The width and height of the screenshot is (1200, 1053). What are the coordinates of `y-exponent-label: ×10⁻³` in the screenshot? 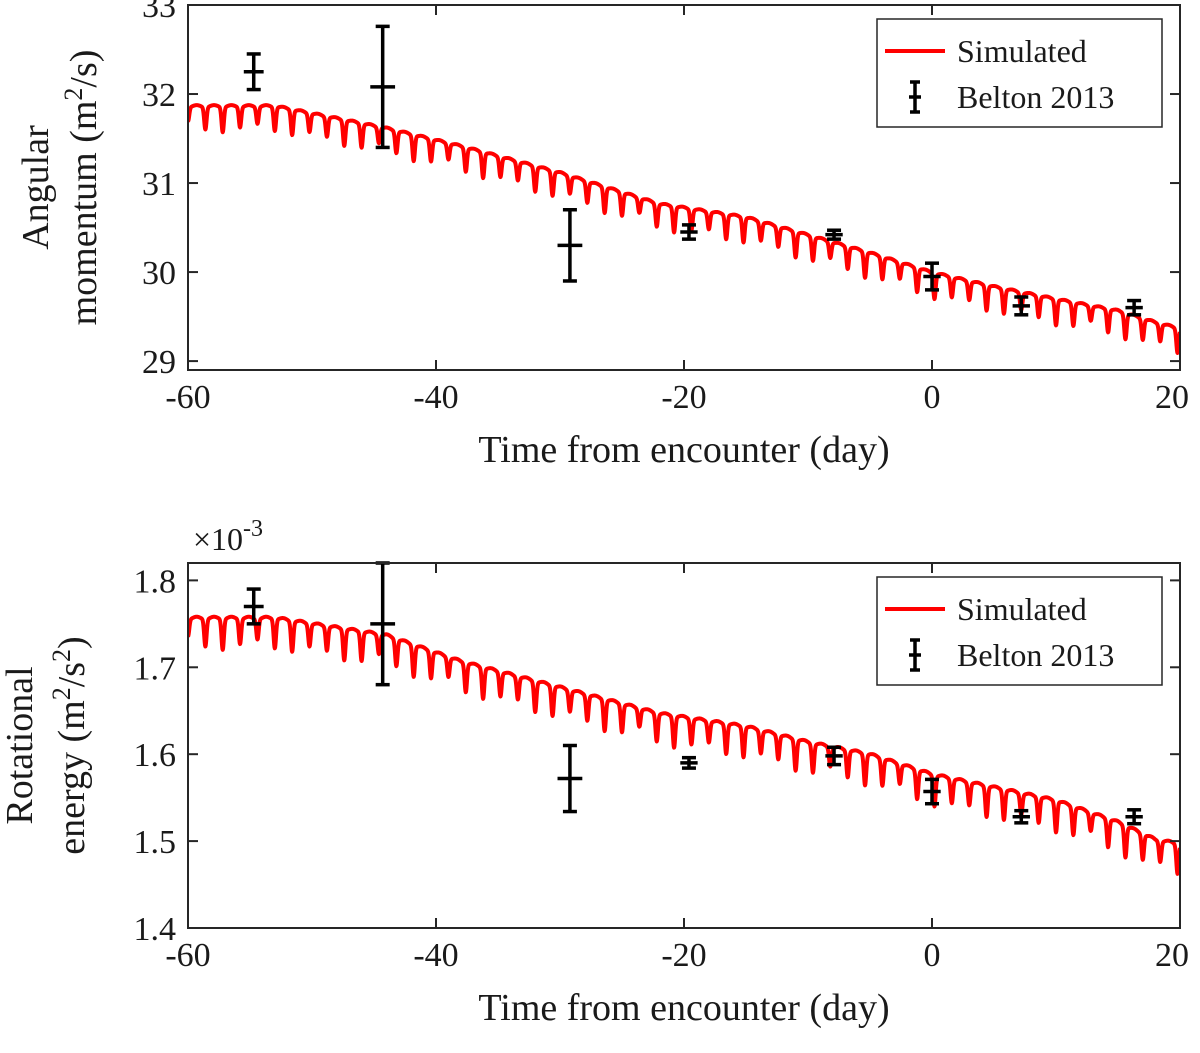 It's located at (228, 536).